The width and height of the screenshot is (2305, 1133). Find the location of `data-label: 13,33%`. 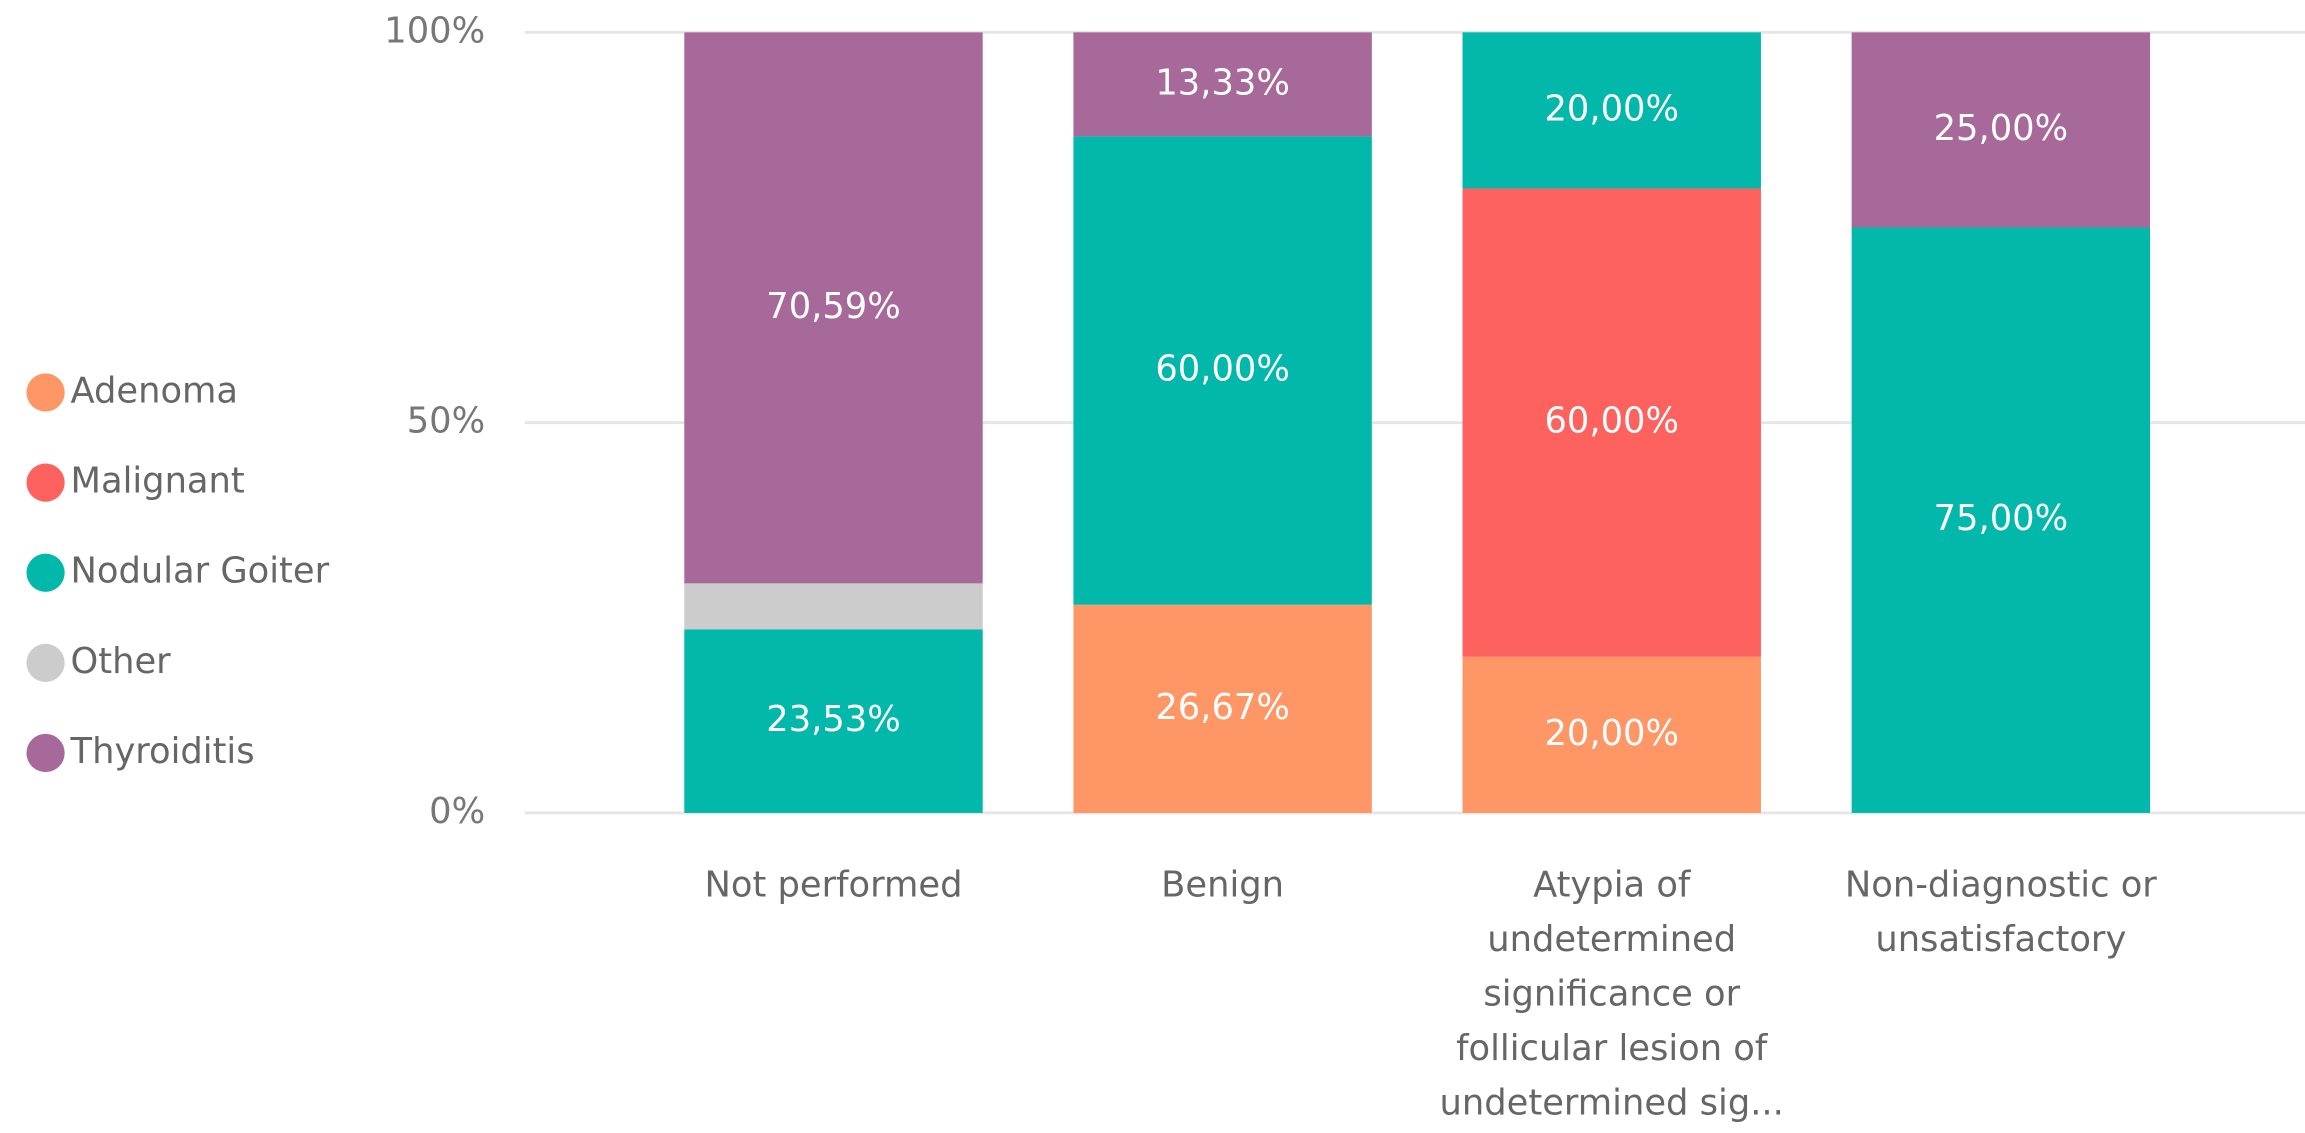

data-label: 13,33% is located at coordinates (1222, 82).